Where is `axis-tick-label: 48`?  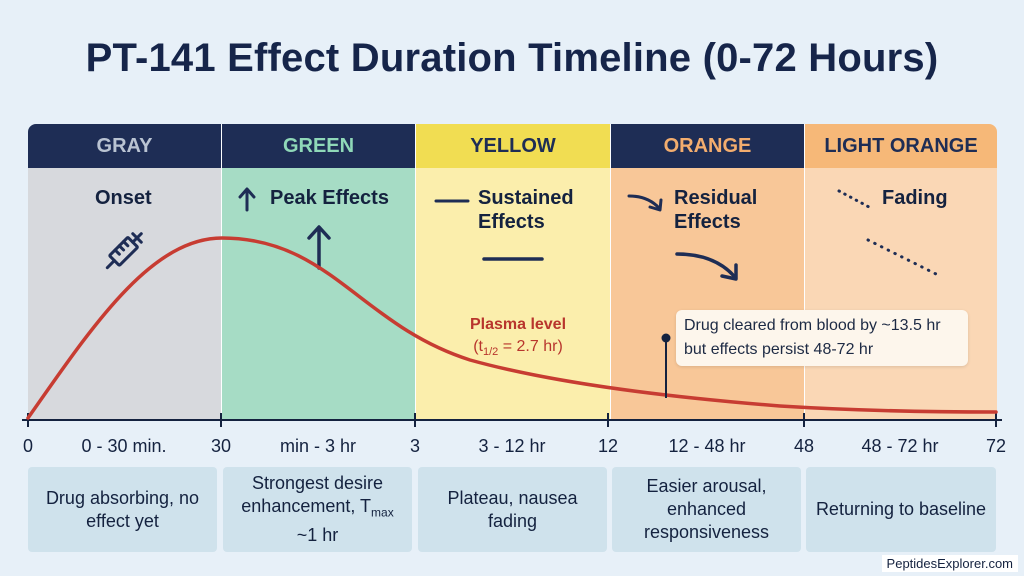 axis-tick-label: 48 is located at coordinates (804, 446).